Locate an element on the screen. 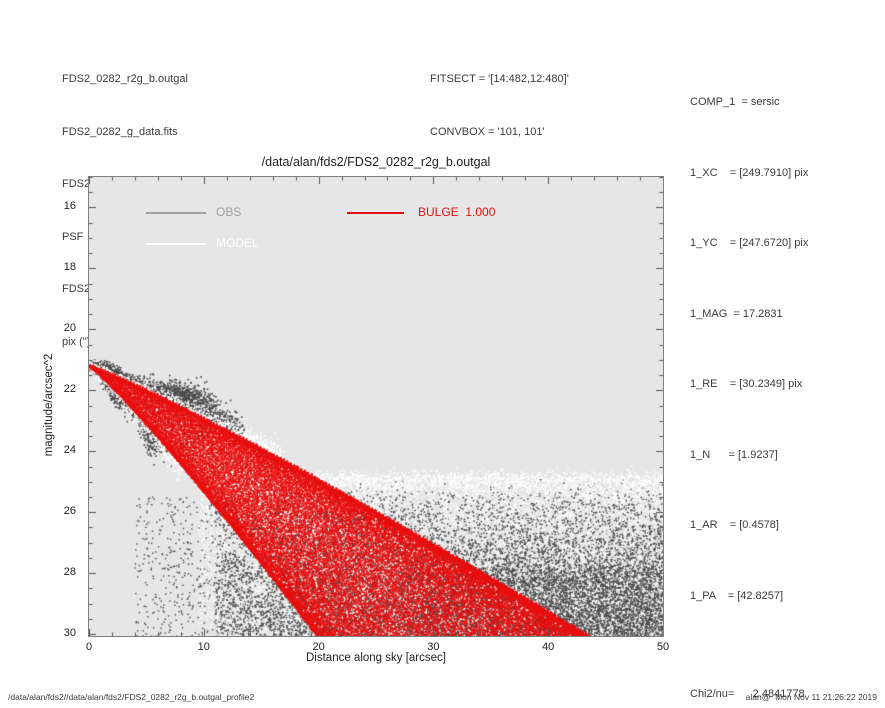  x-tick-label: 10 is located at coordinates (203, 647).